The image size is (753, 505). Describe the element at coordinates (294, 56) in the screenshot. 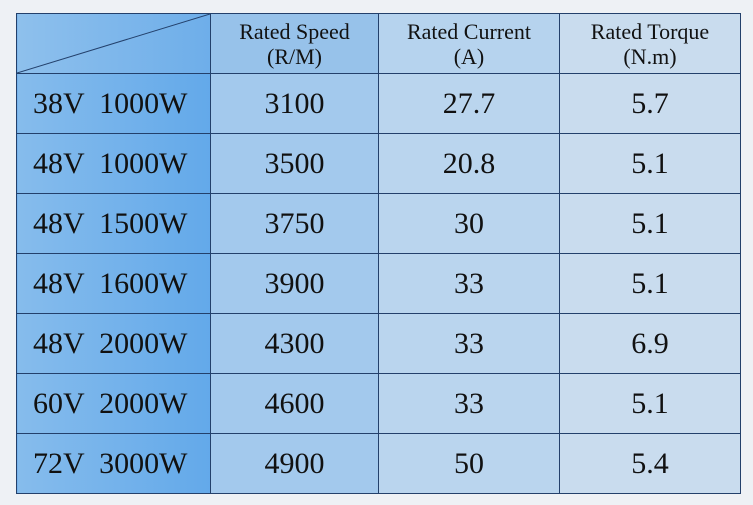

I see `header-speed-unit: (R/M)` at that location.